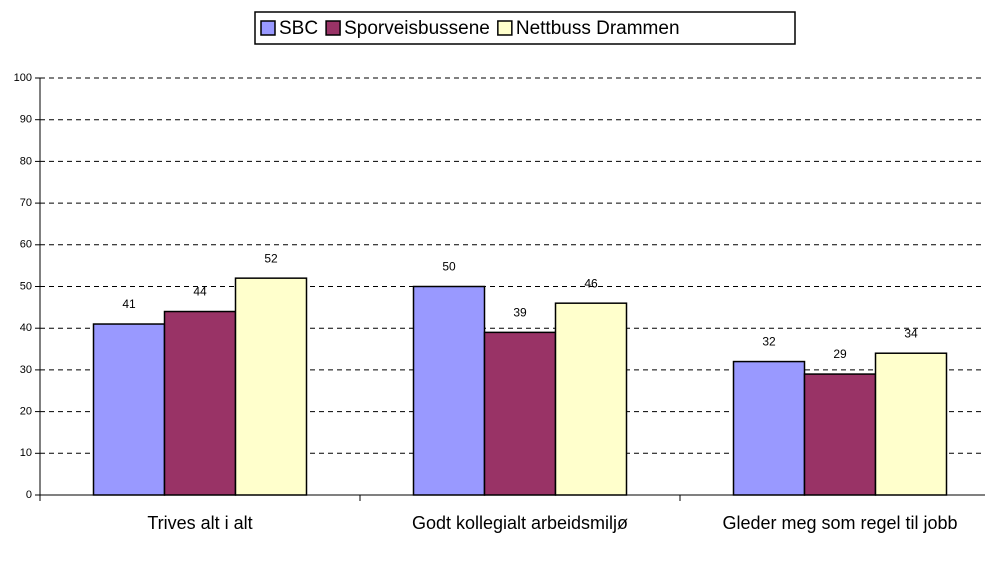 This screenshot has width=990, height=569. Describe the element at coordinates (26, 412) in the screenshot. I see `y-tick-label: 20` at that location.